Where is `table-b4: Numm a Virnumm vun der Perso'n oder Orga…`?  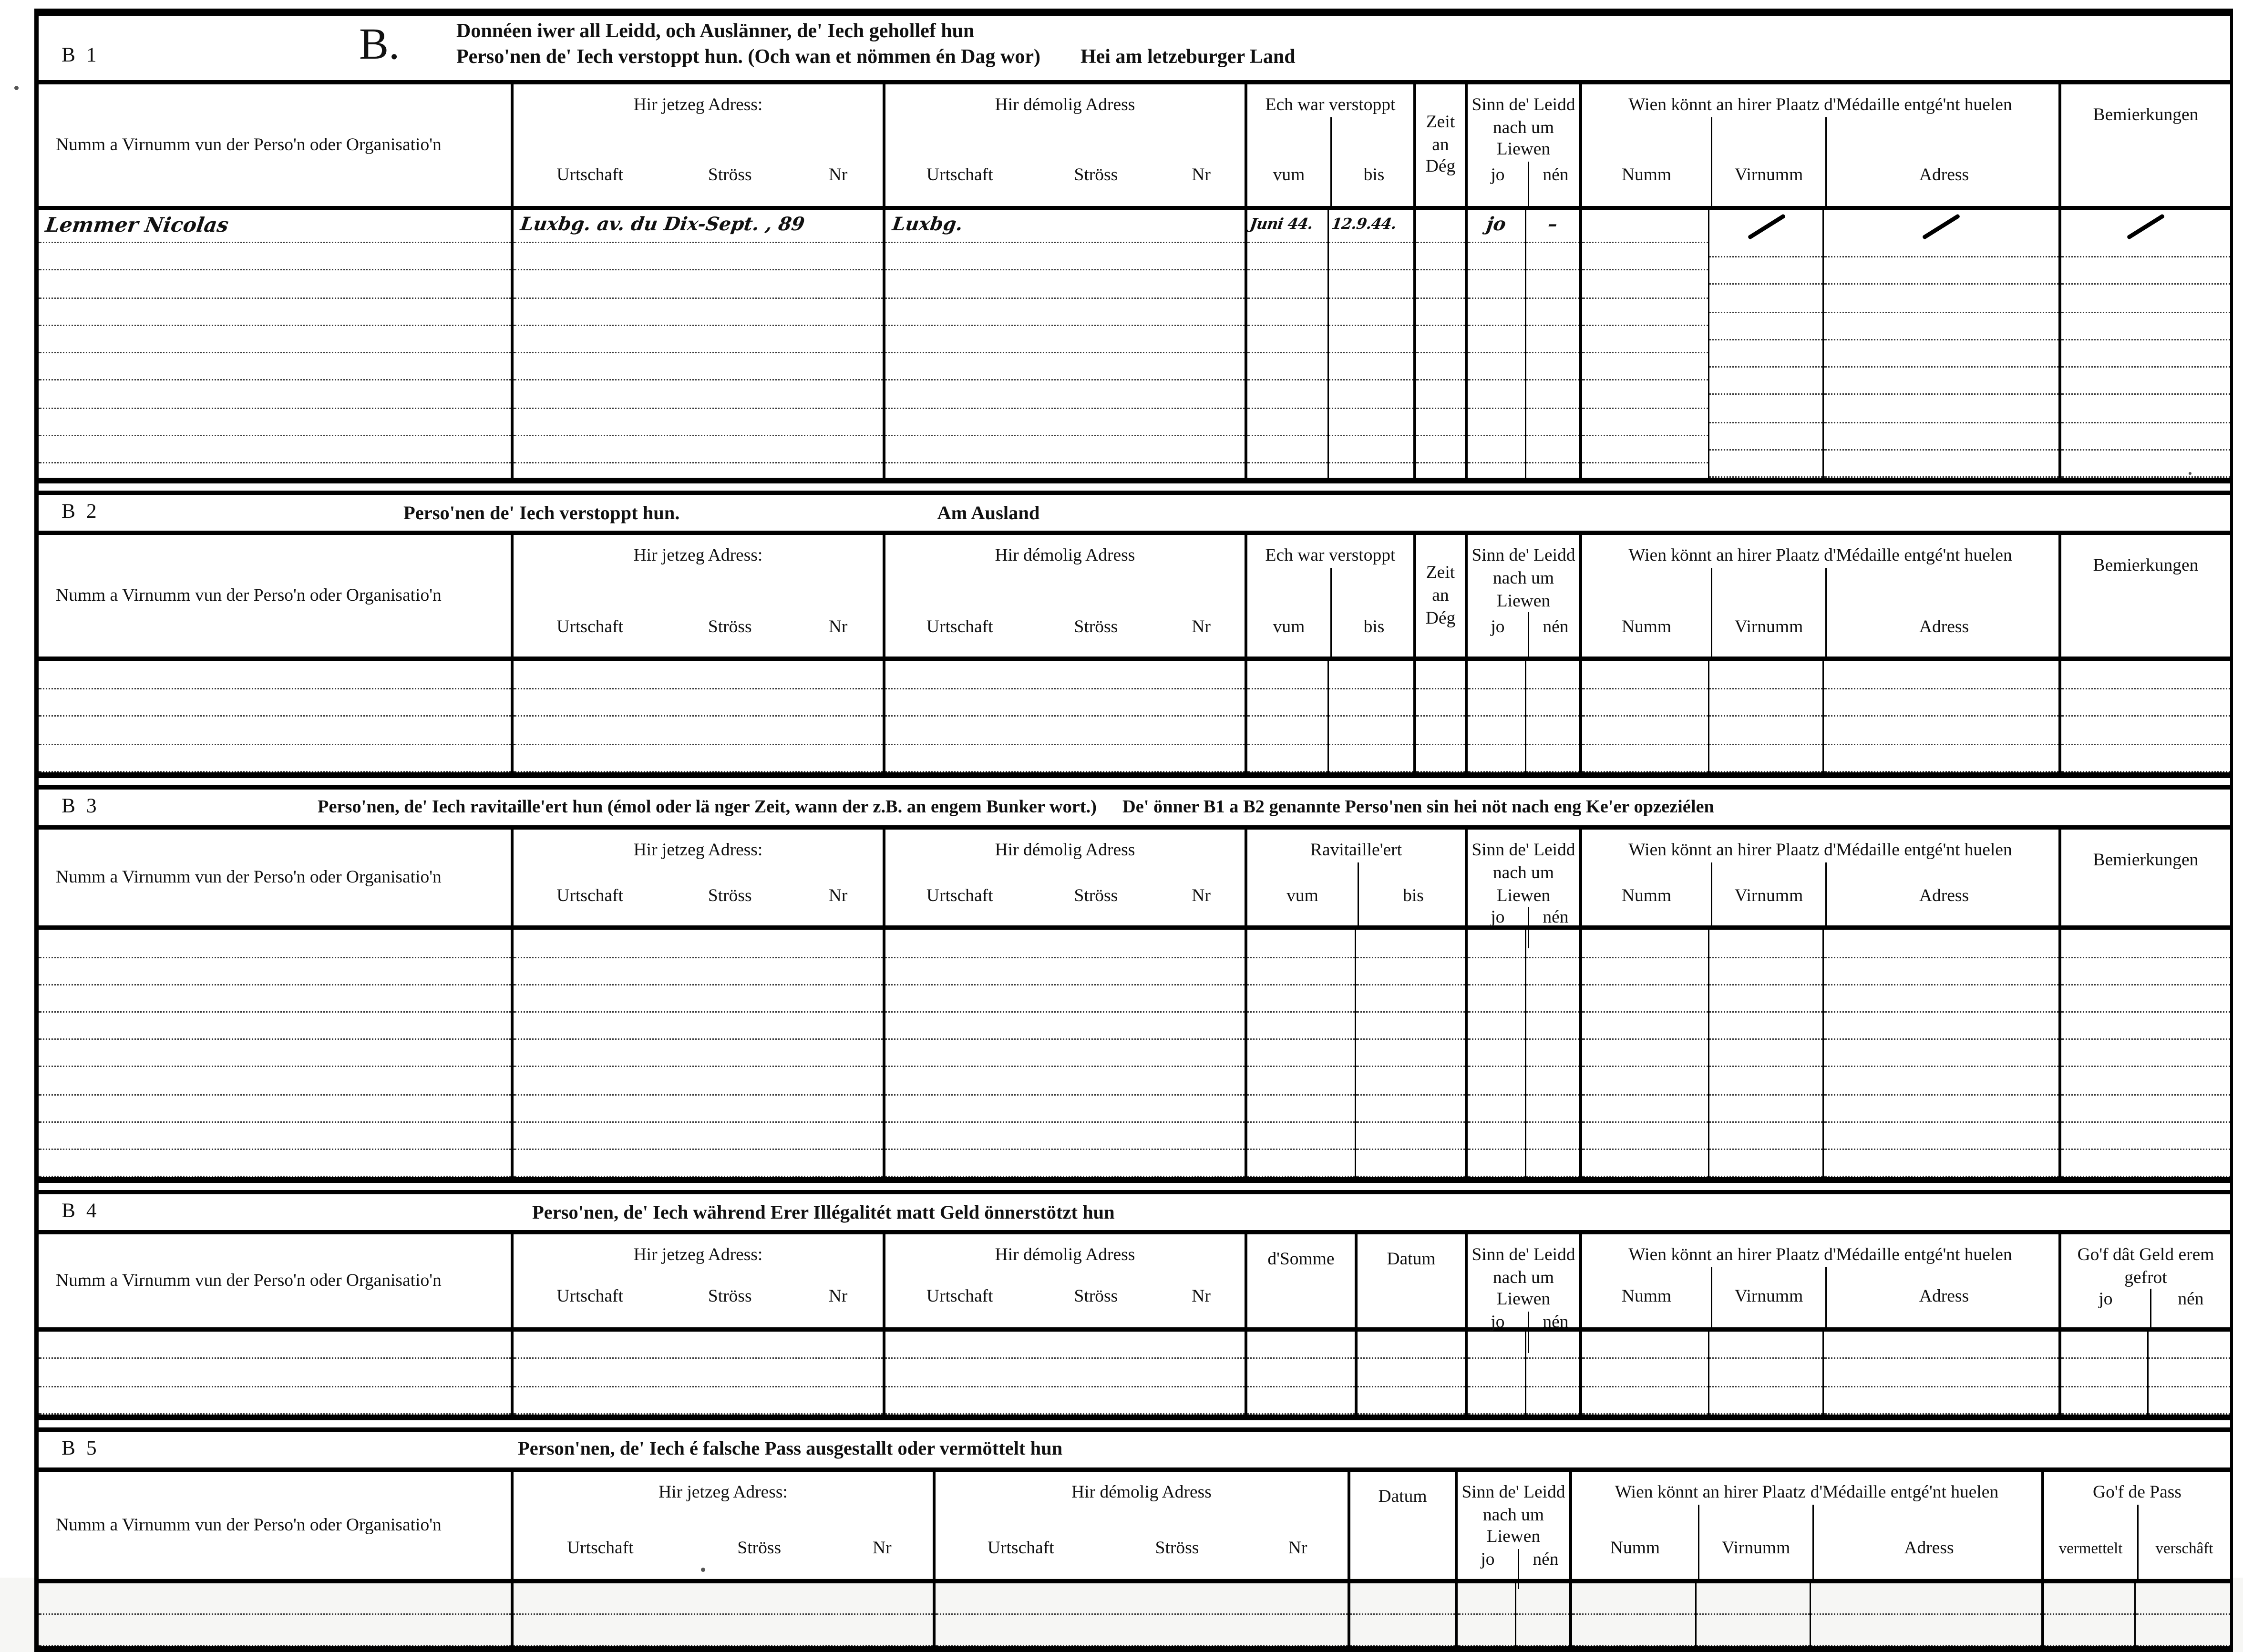 table-b4: Numm a Virnumm vun der Perso'n oder Orga… is located at coordinates (1134, 1327).